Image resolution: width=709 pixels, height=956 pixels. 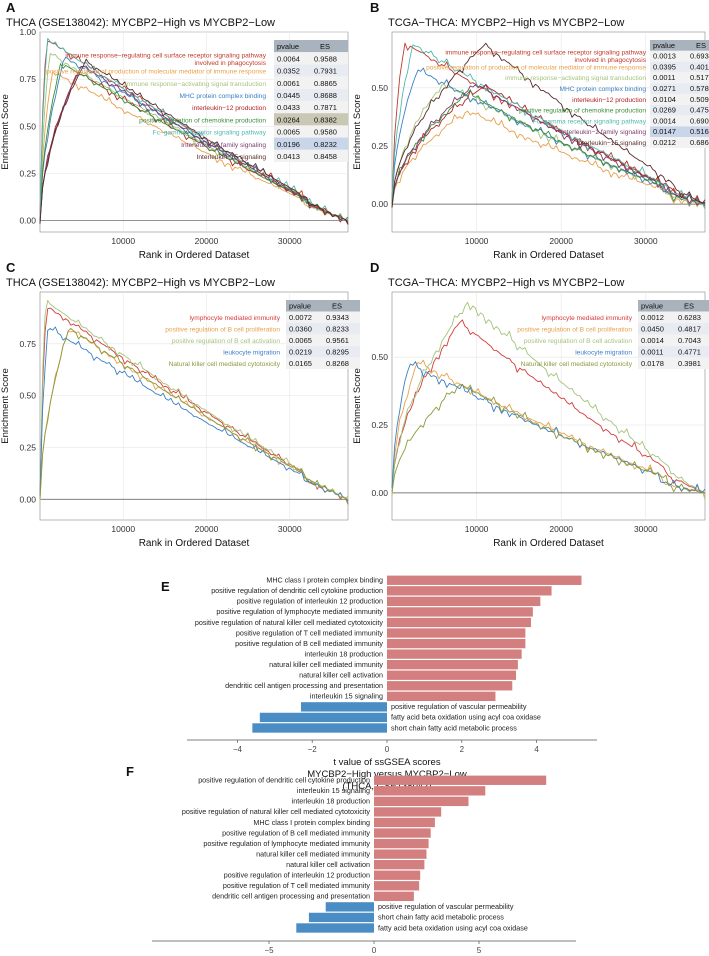 I want to click on table-es: 0.7871, so click(x=325, y=107).